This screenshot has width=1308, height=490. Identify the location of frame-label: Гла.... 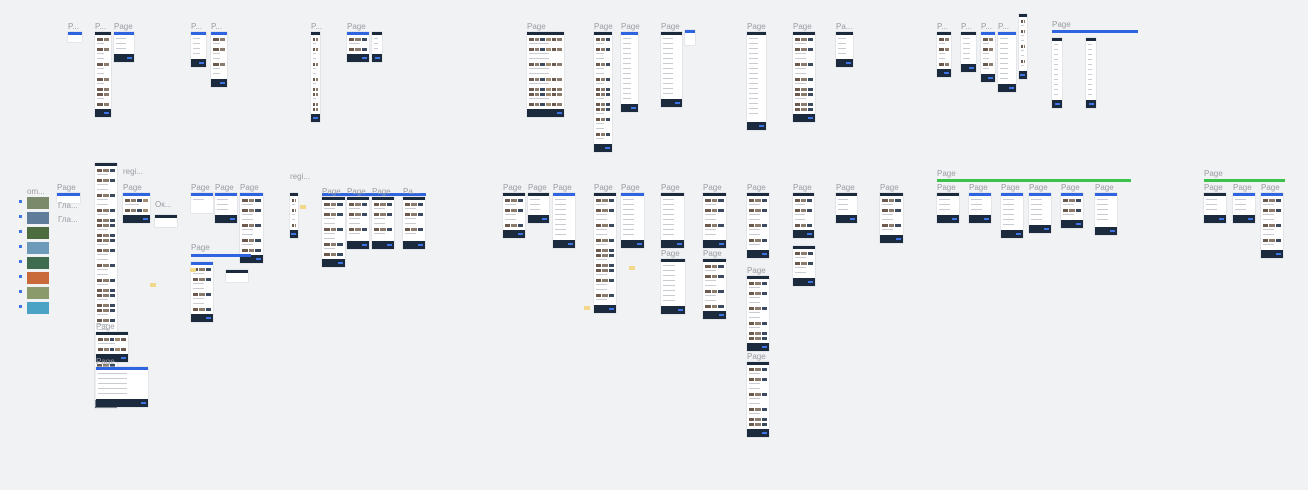
(68, 205).